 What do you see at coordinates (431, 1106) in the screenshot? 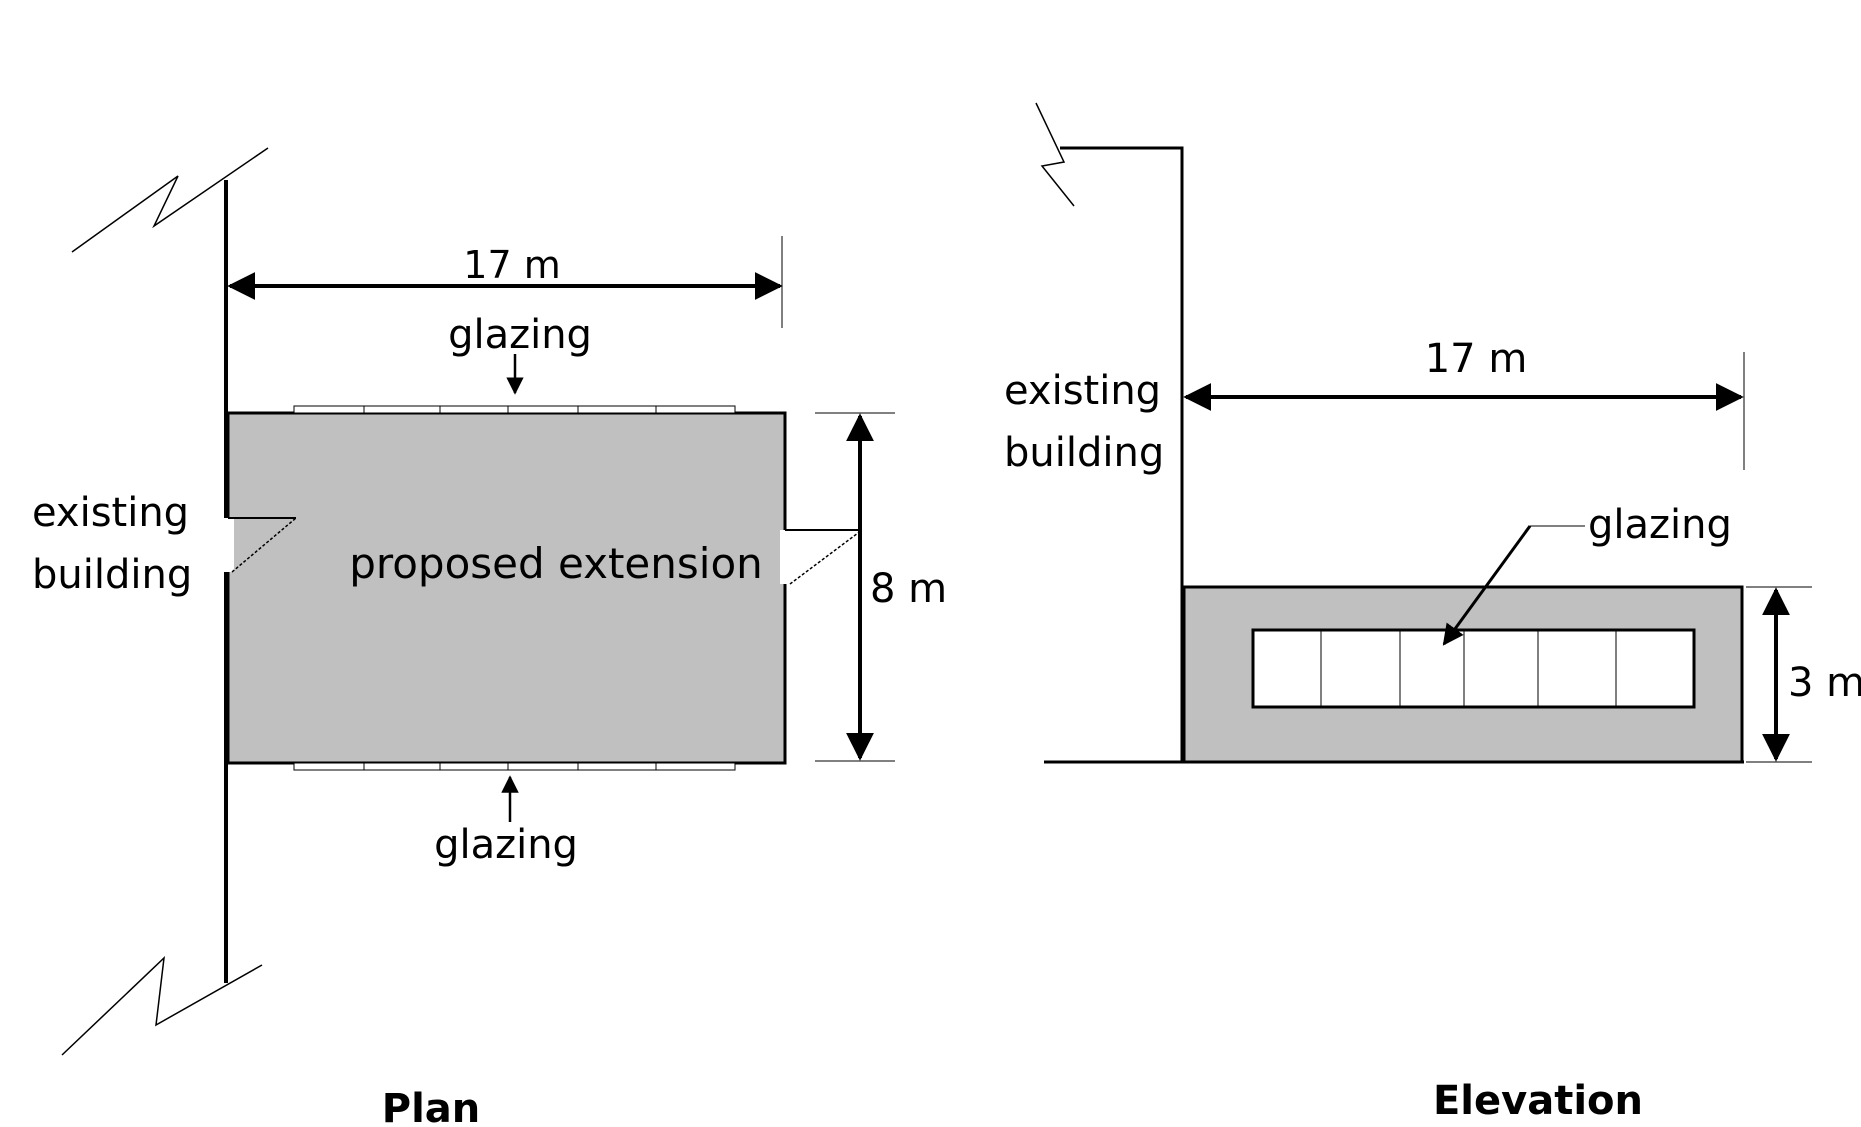
I see `plan-title: Plan` at bounding box center [431, 1106].